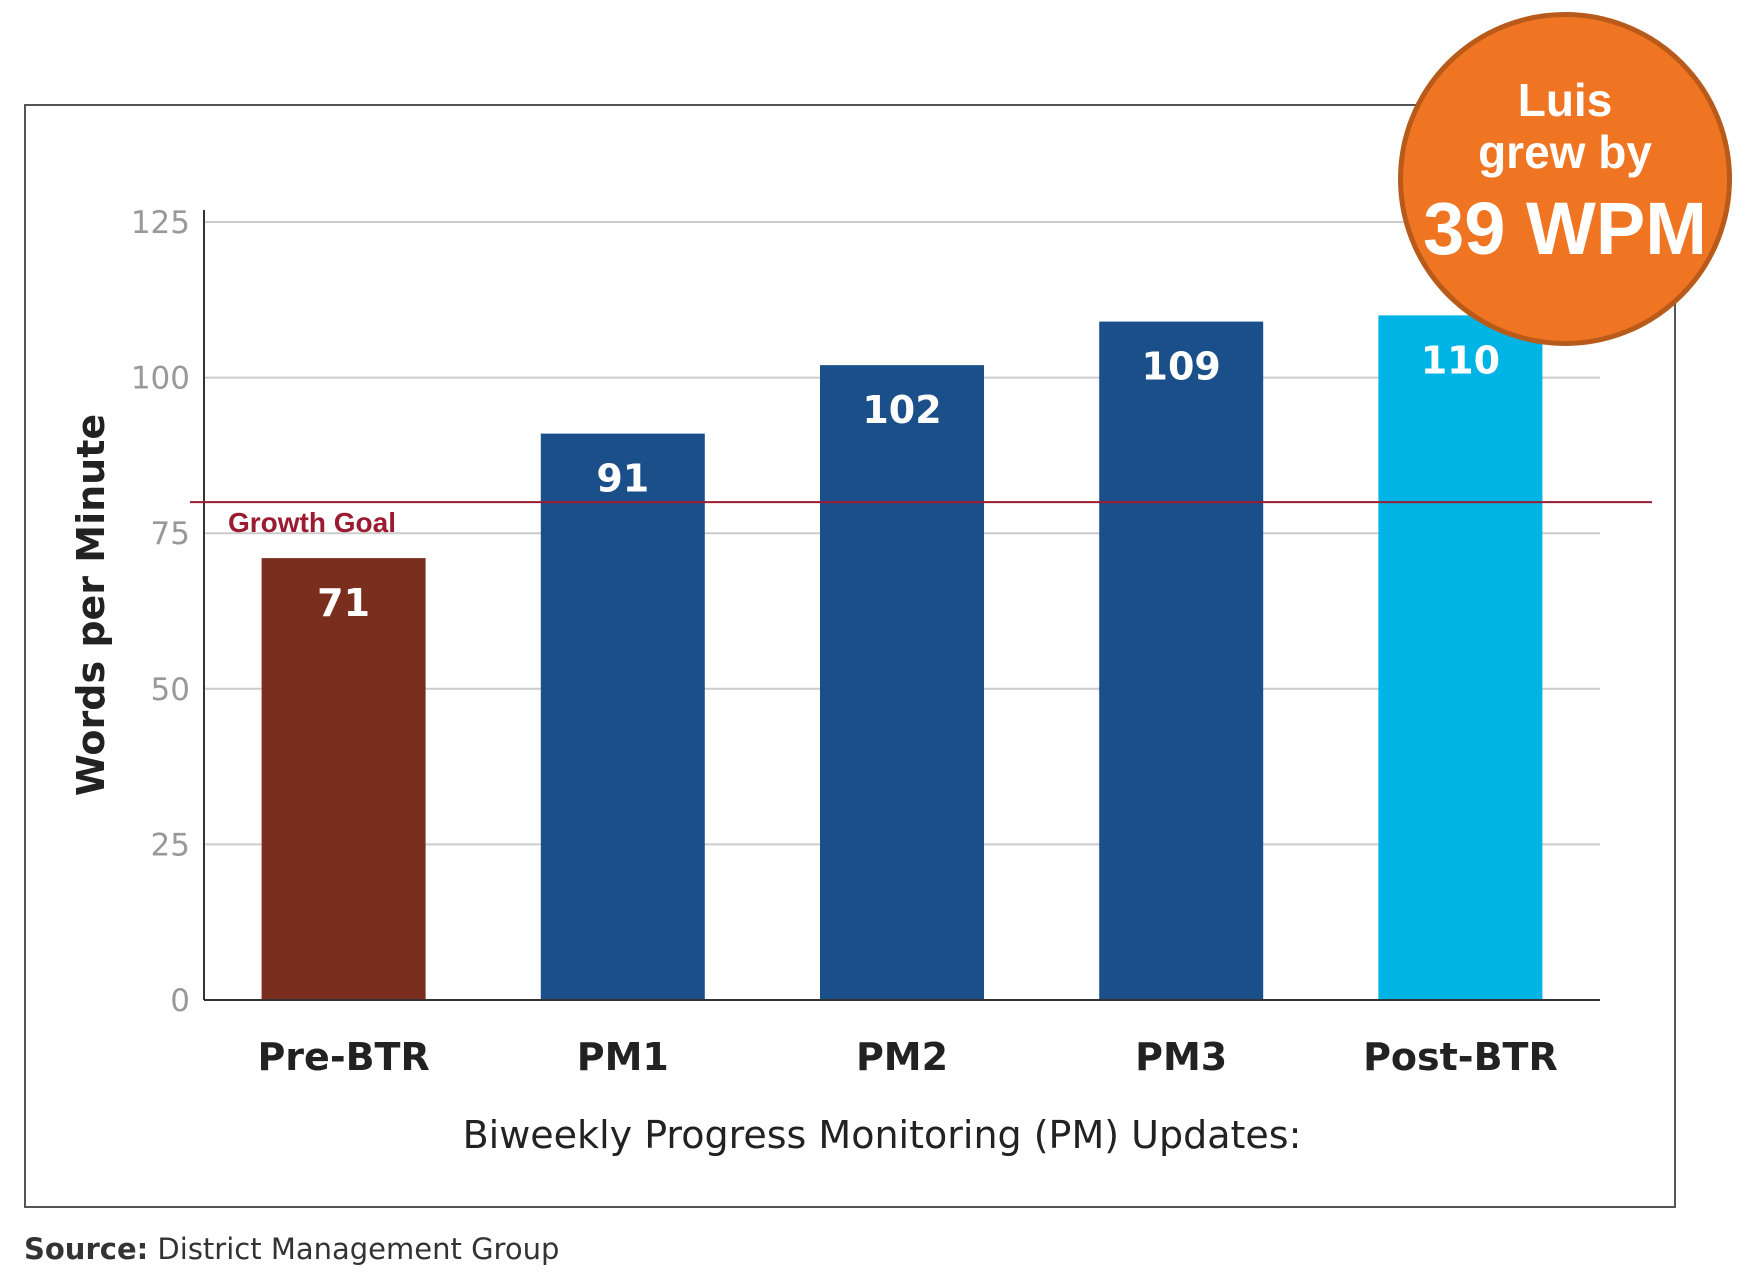  I want to click on y-tick-label: 125, so click(160, 223).